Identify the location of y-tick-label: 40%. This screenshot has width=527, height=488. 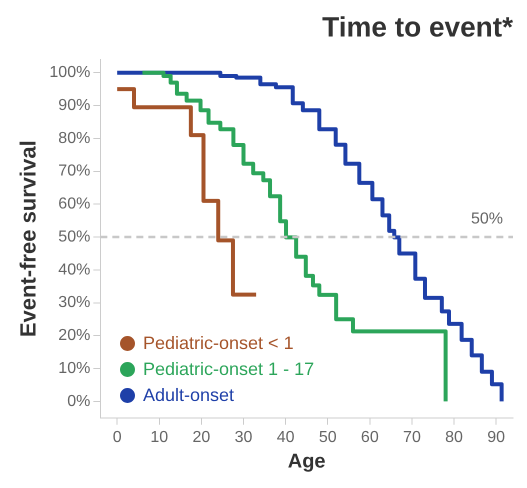
(74, 269).